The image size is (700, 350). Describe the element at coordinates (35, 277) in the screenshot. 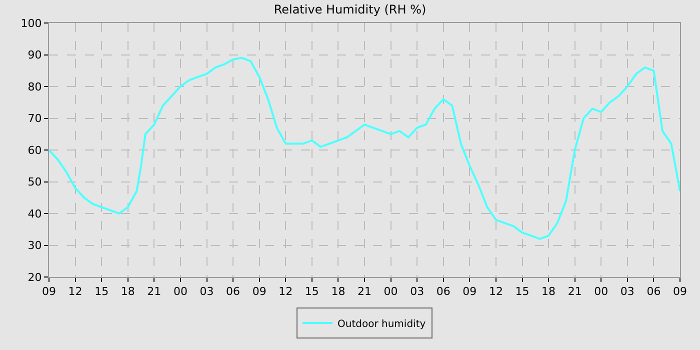

I see `y-tick-label: 20` at that location.